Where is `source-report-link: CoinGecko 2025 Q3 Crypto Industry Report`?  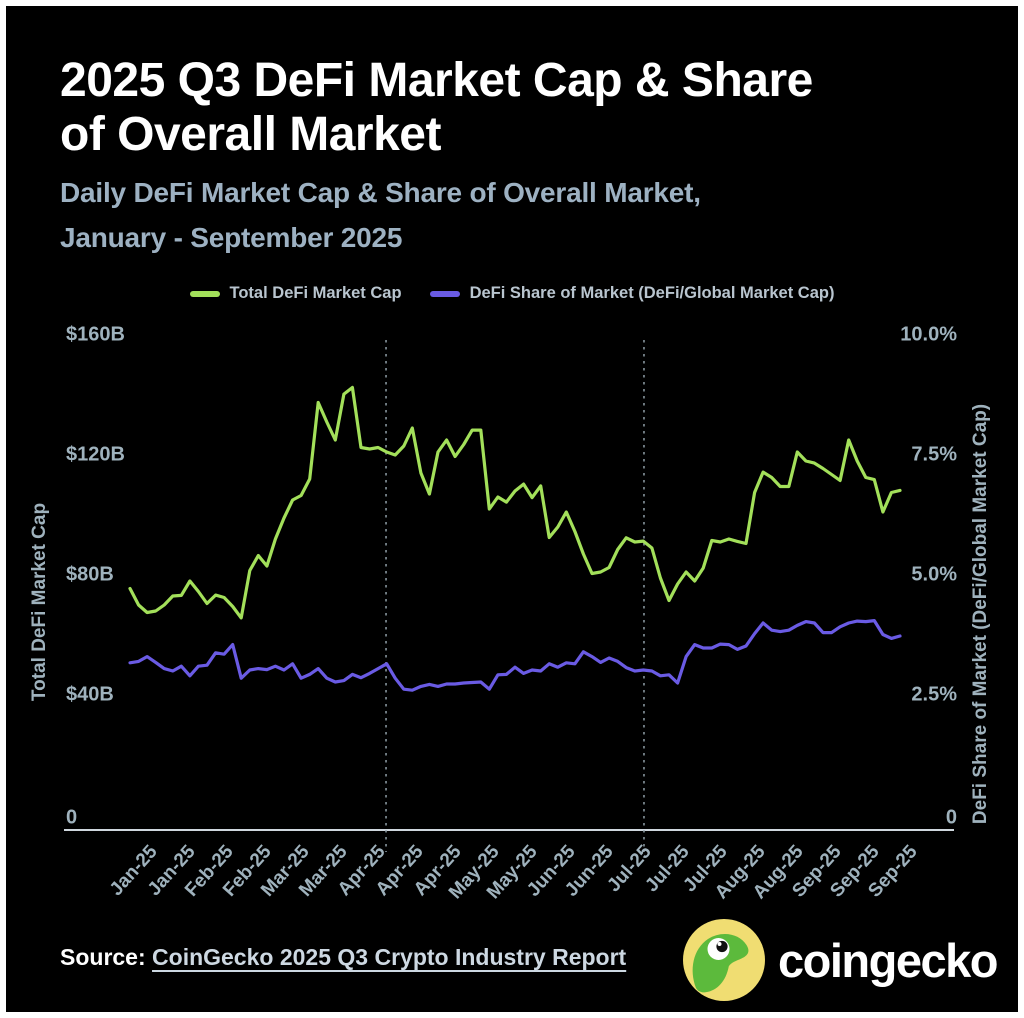 source-report-link: CoinGecko 2025 Q3 Crypto Industry Report is located at coordinates (389, 957).